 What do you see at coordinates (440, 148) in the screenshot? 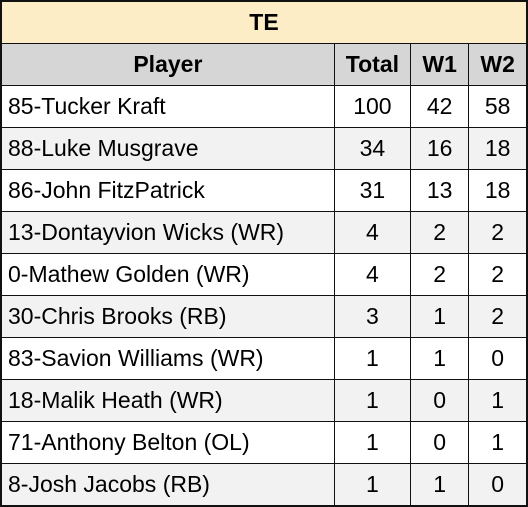
I see `w1-cell: 16` at bounding box center [440, 148].